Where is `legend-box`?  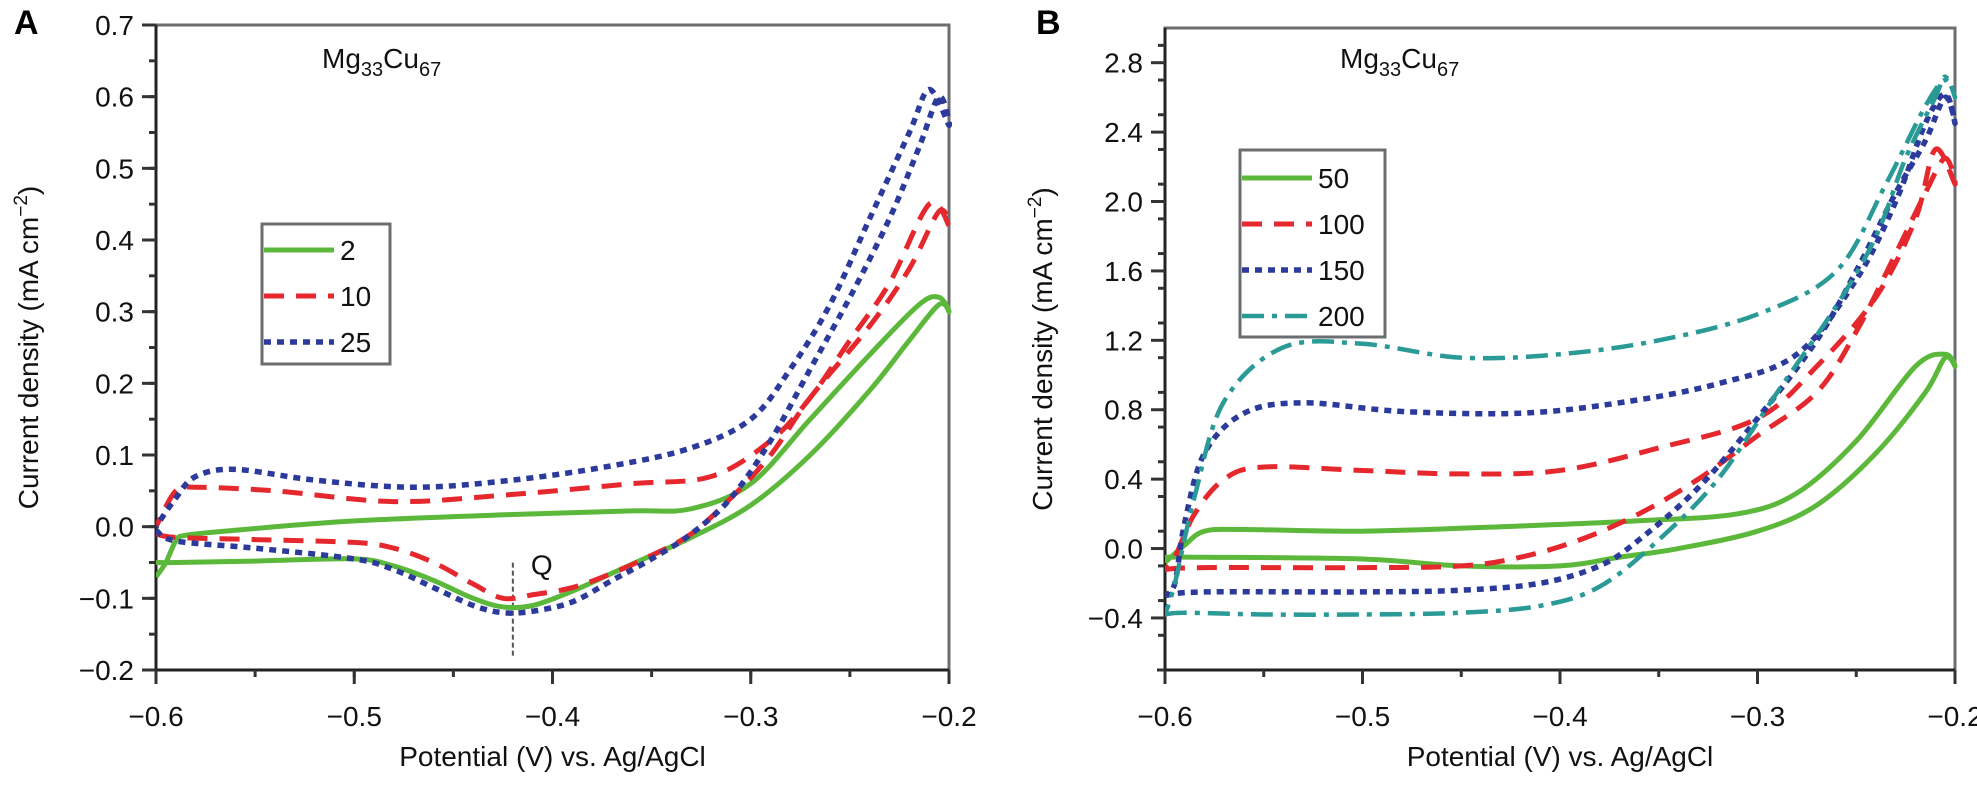 legend-box is located at coordinates (1312, 243).